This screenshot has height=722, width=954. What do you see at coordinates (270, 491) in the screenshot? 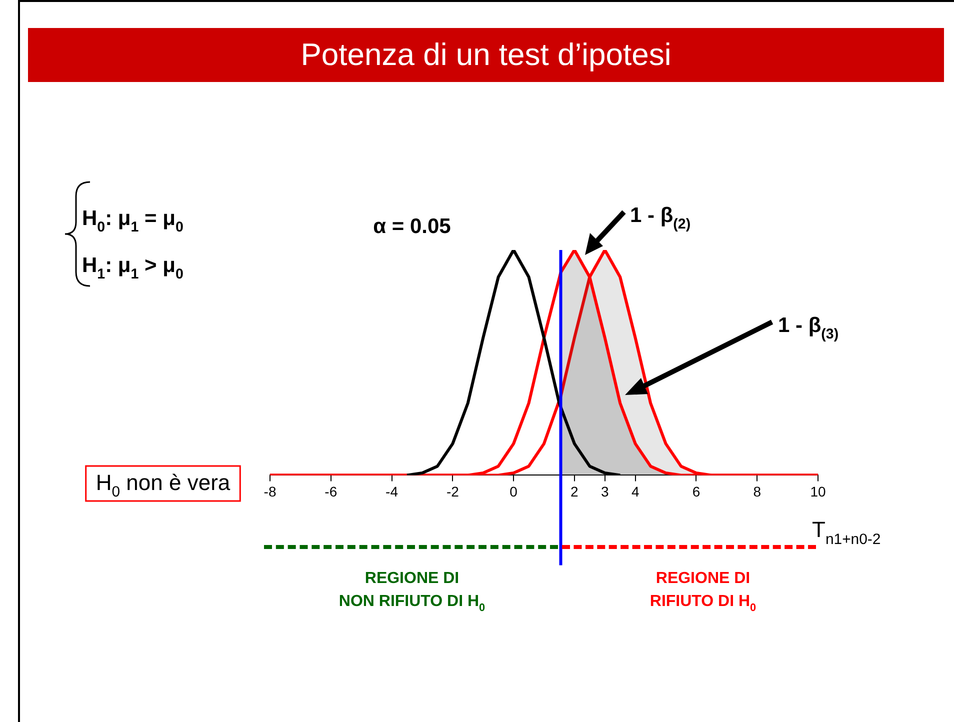
I see `x-tick-label: -8` at bounding box center [270, 491].